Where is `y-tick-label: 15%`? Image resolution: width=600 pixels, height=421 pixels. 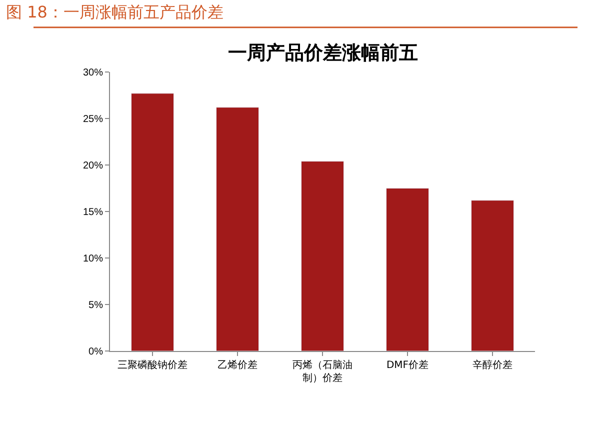 y-tick-label: 15% is located at coordinates (93, 212).